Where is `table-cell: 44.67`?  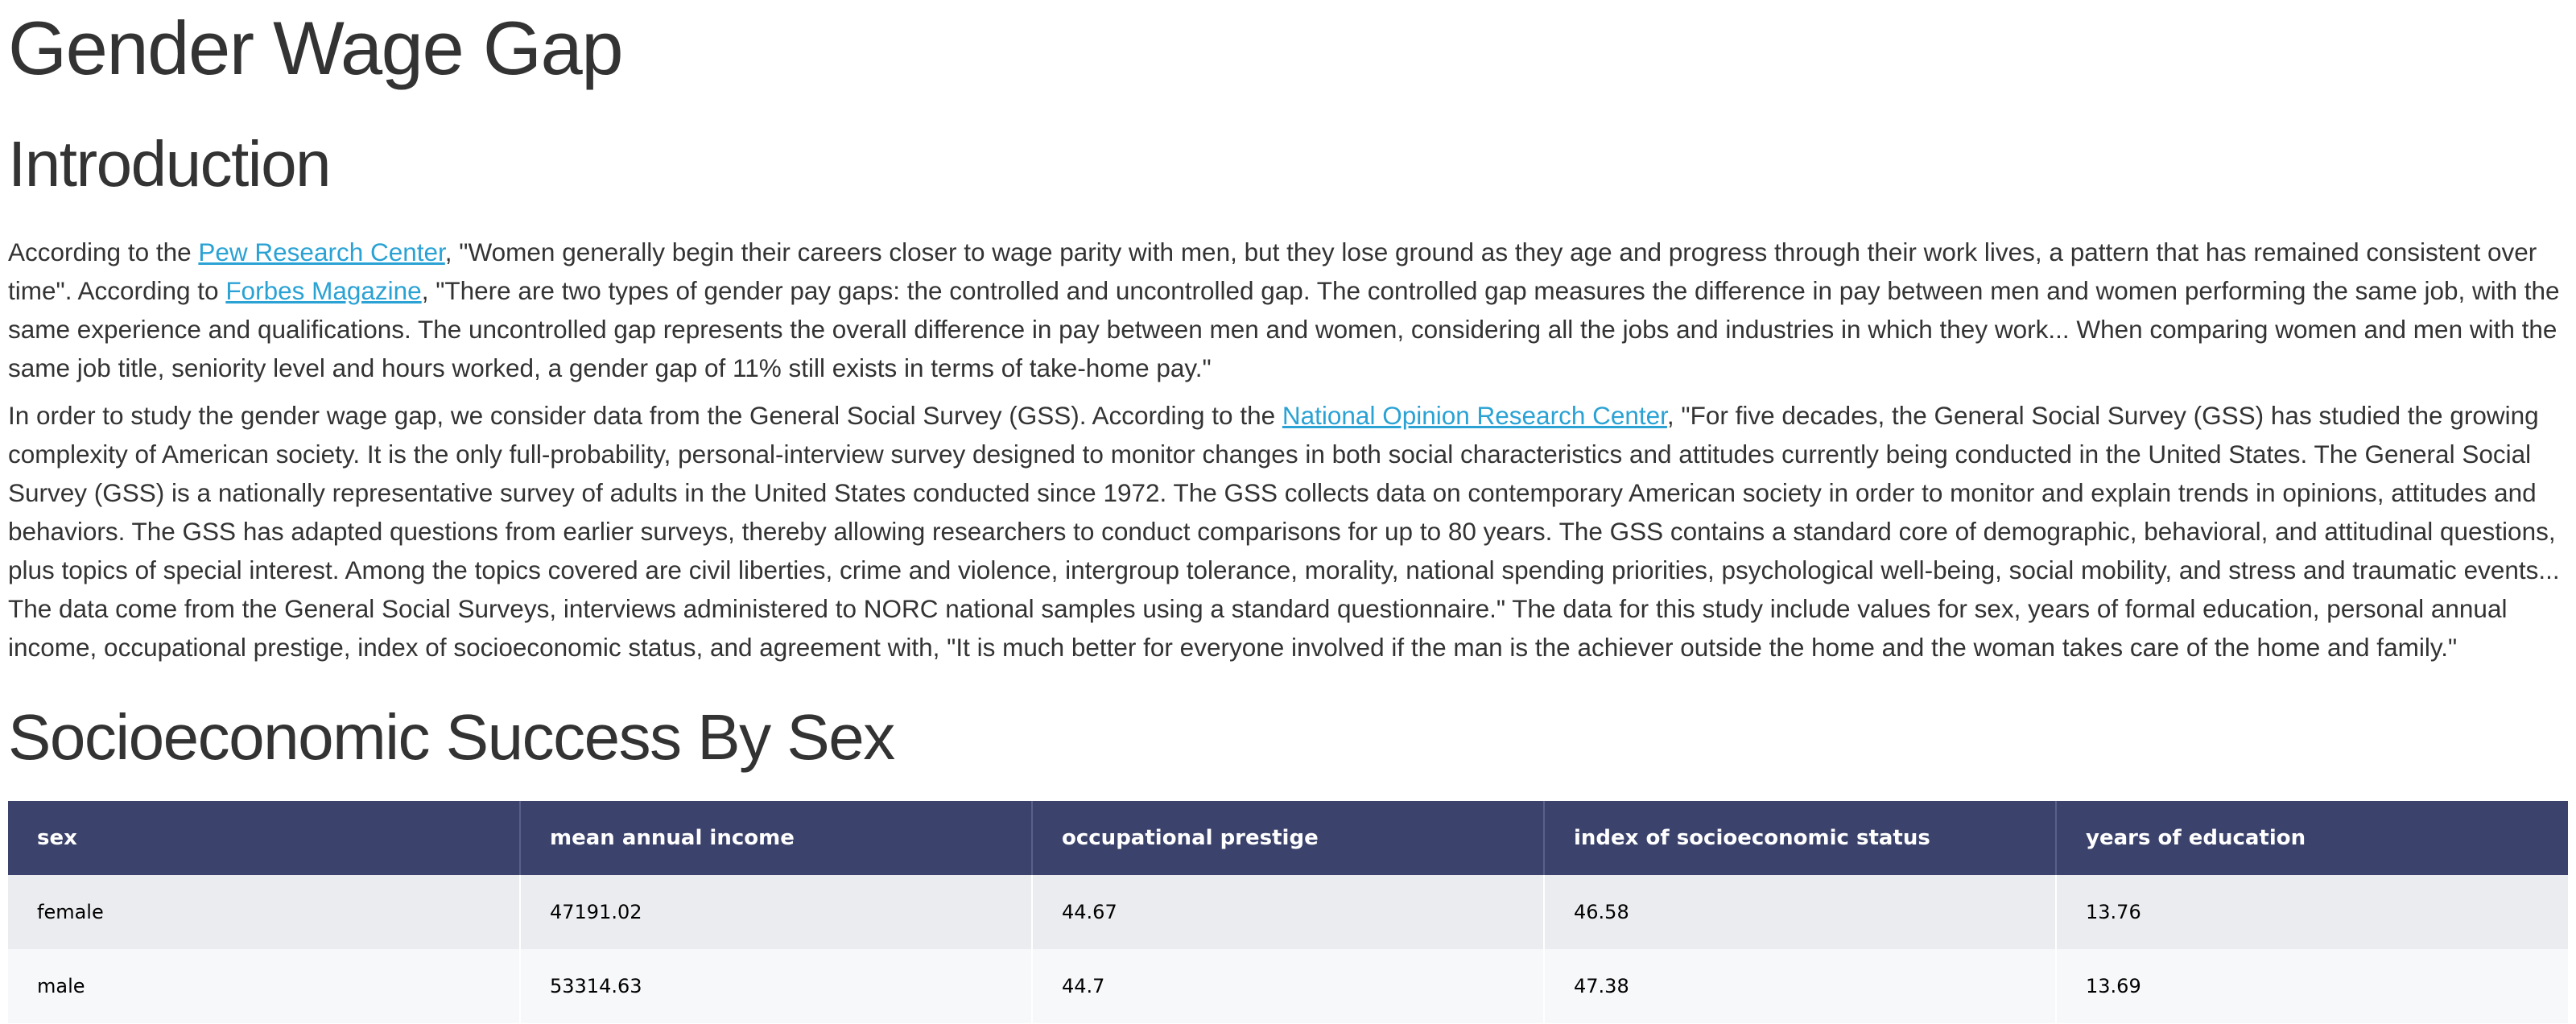 table-cell: 44.67 is located at coordinates (1288, 912).